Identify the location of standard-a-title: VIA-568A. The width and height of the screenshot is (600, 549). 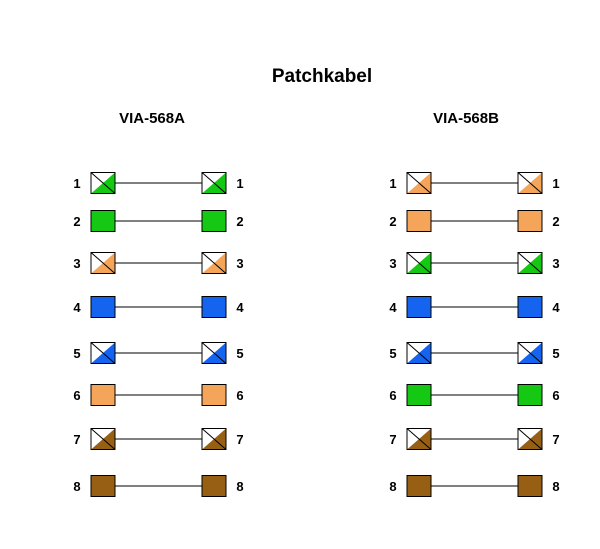
(152, 118).